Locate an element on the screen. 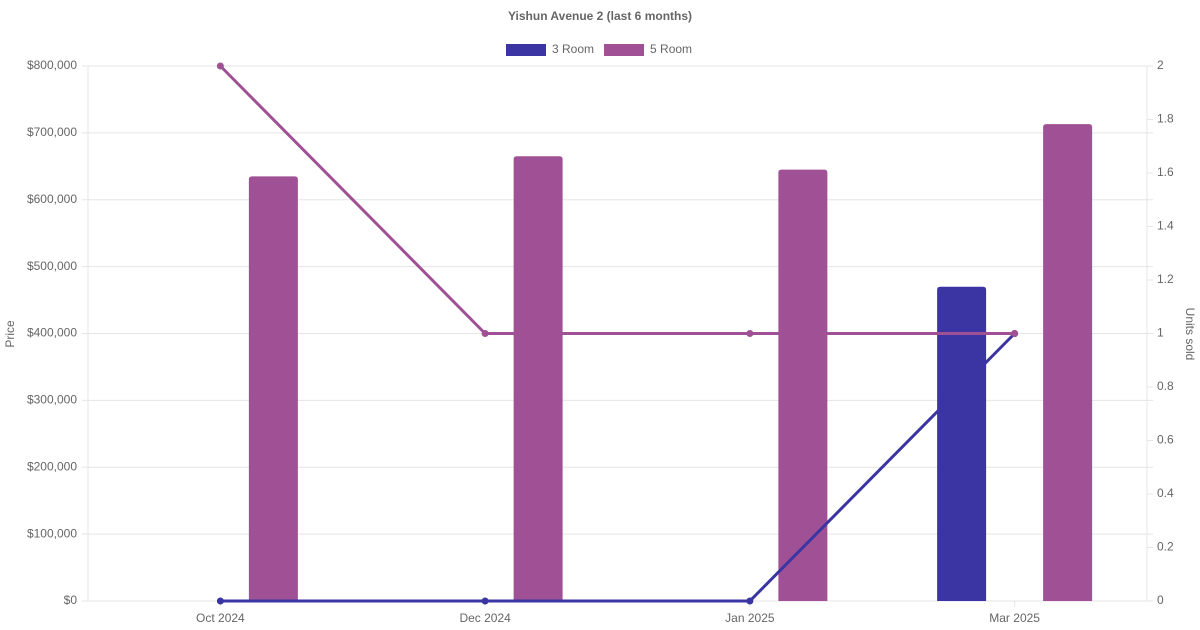 The image size is (1200, 630). y-tick-label: $300,000 is located at coordinates (52, 400).